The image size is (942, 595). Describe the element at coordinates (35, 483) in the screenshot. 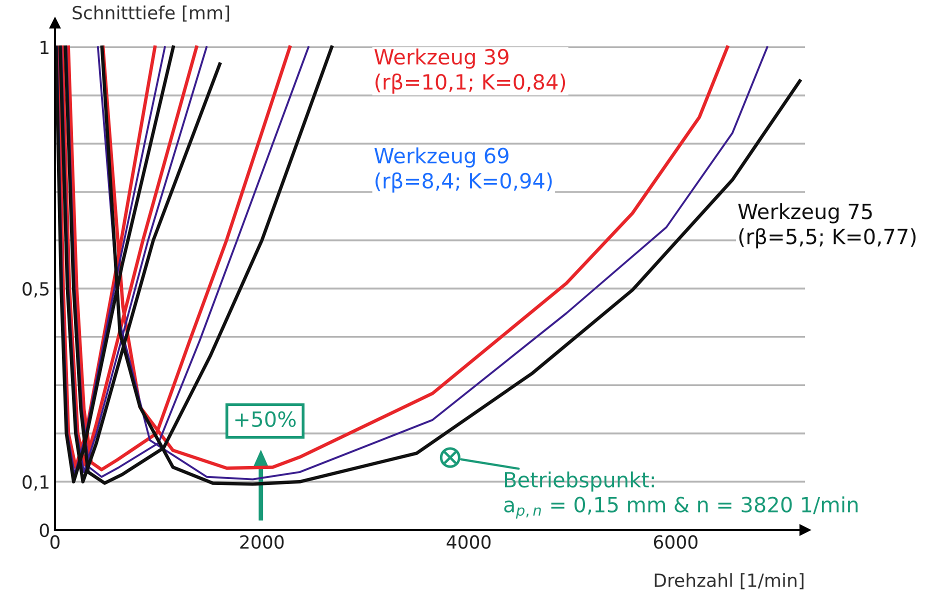

I see `y-tick-label: 0,1` at that location.